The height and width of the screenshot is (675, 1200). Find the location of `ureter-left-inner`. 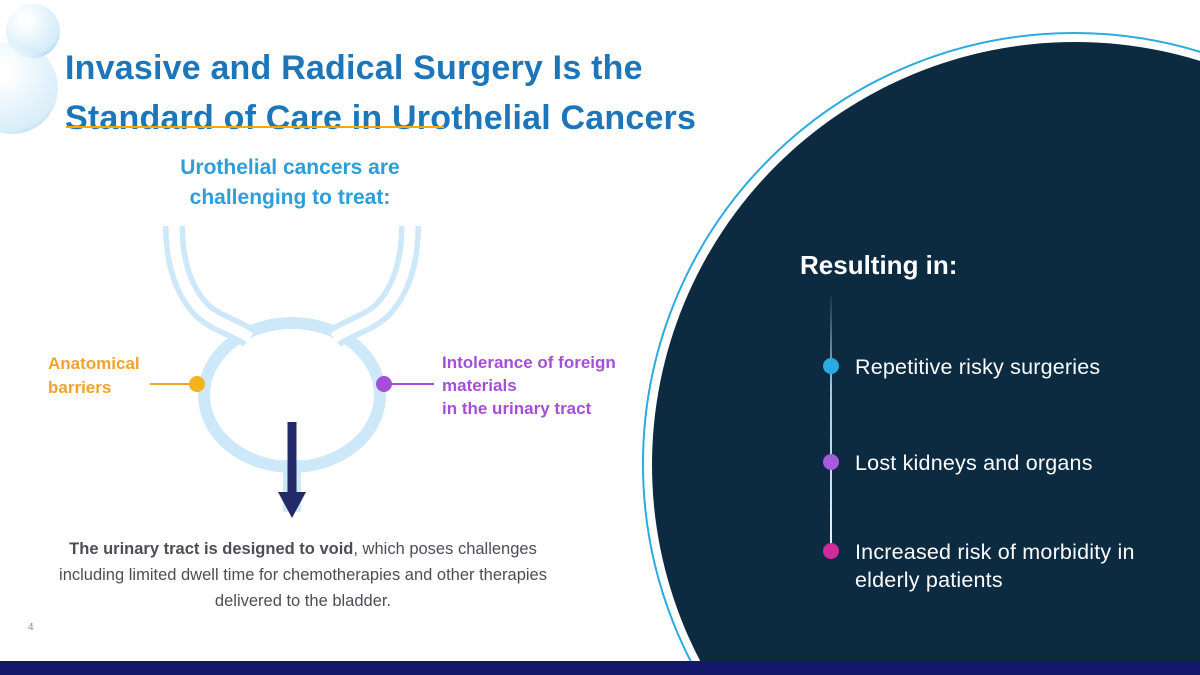

ureter-left-inner is located at coordinates (211, 284).